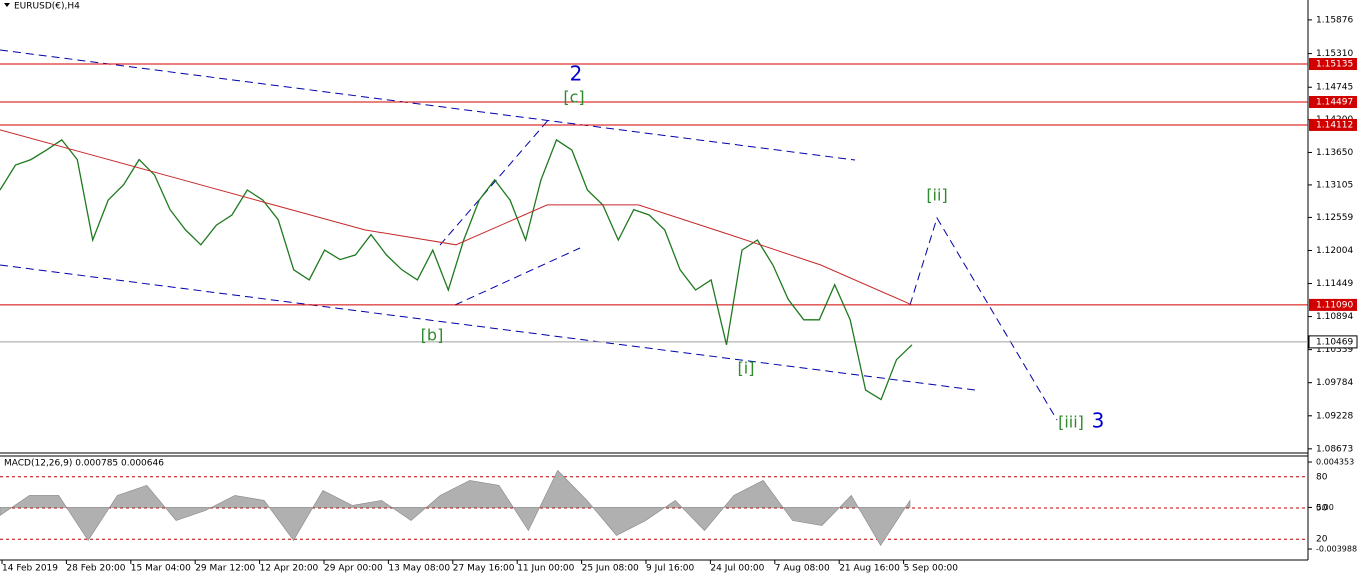 The image size is (1360, 582). Describe the element at coordinates (869, 569) in the screenshot. I see `x-tick-label: 21 Aug 16:00` at that location.